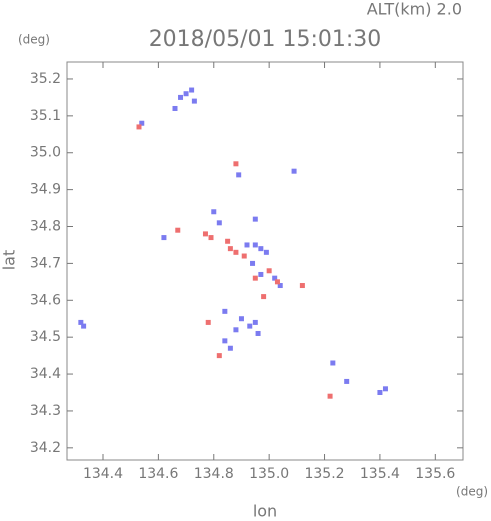 The height and width of the screenshot is (521, 491). What do you see at coordinates (45, 448) in the screenshot?
I see `y-tick-label: 34.2` at bounding box center [45, 448].